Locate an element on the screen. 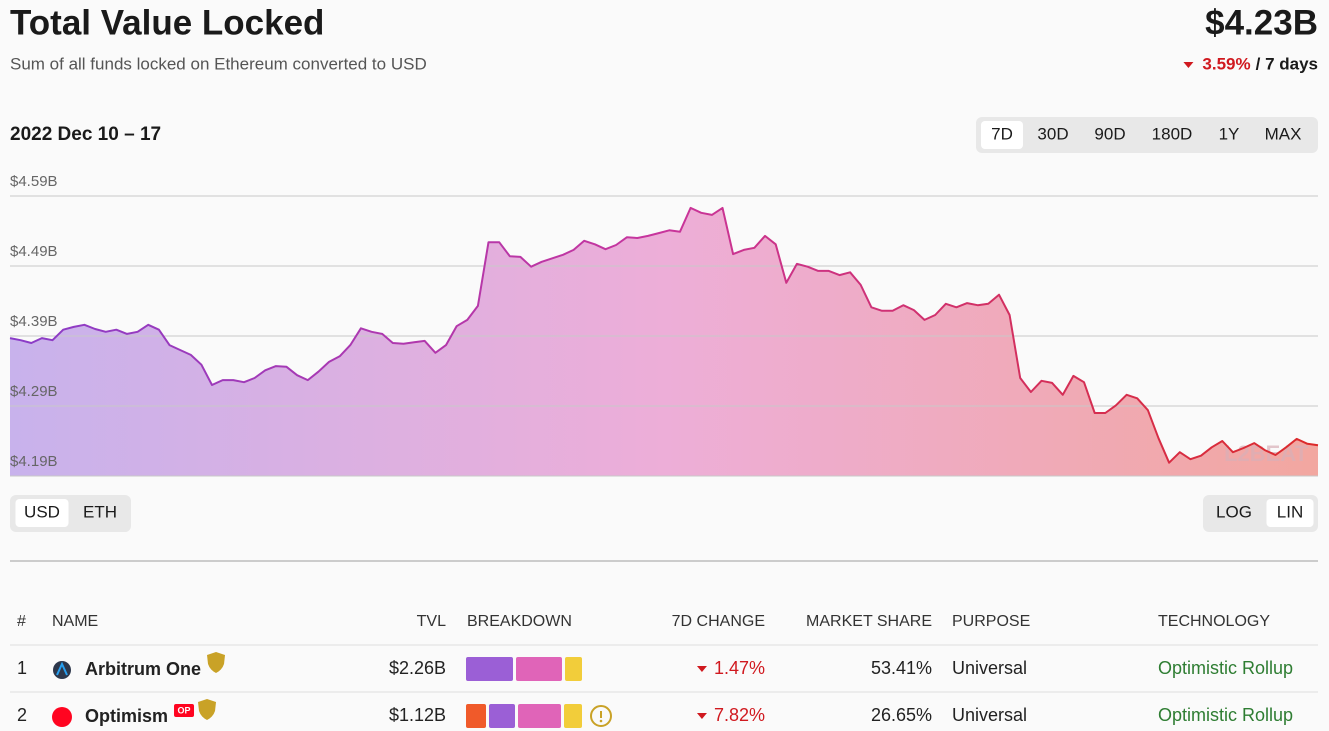  button: LIN is located at coordinates (1290, 511).